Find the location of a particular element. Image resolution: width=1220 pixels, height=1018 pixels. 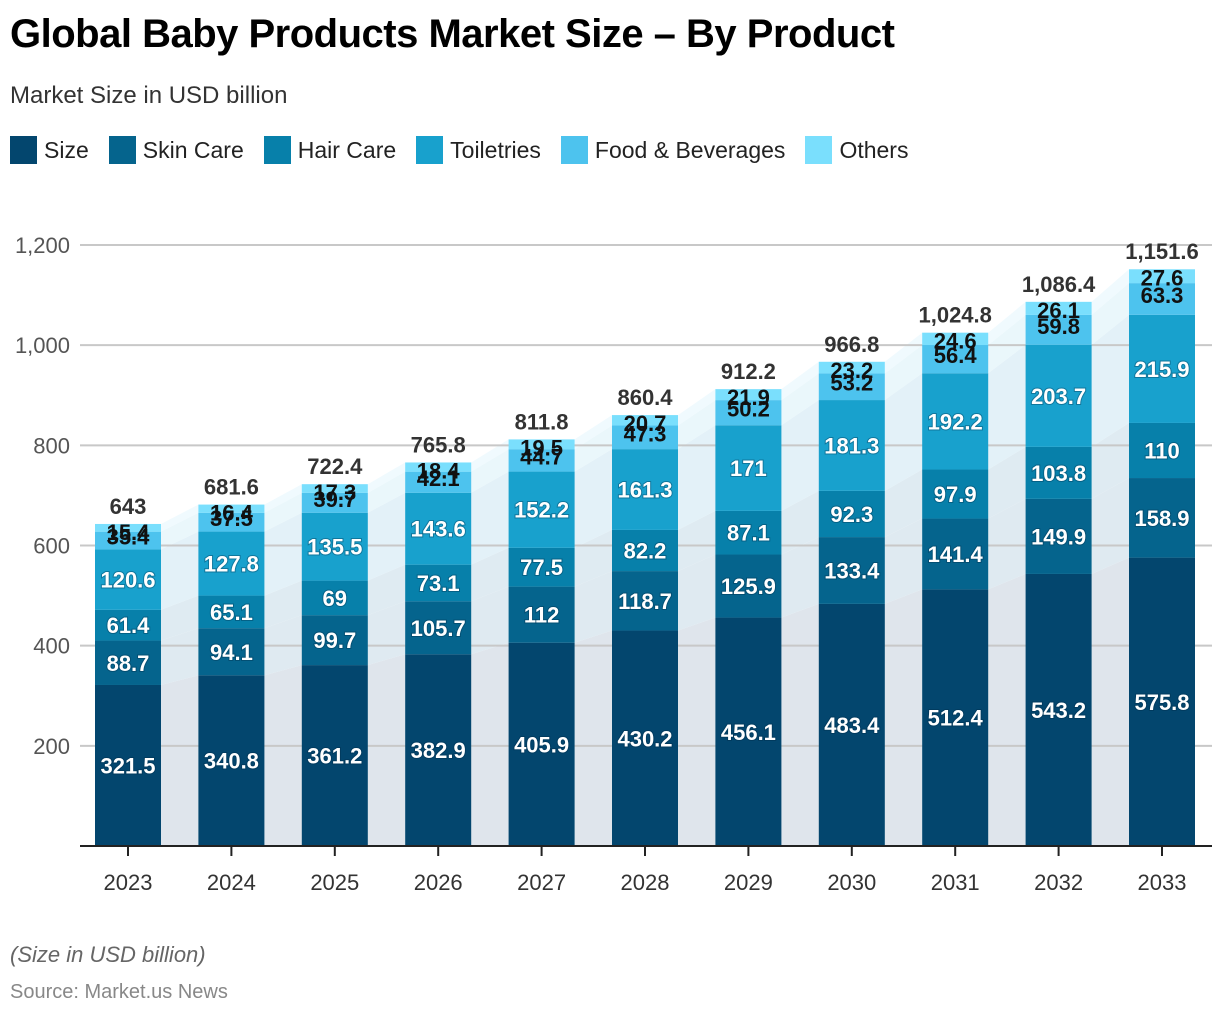

total-label: 811.8 is located at coordinates (542, 421).